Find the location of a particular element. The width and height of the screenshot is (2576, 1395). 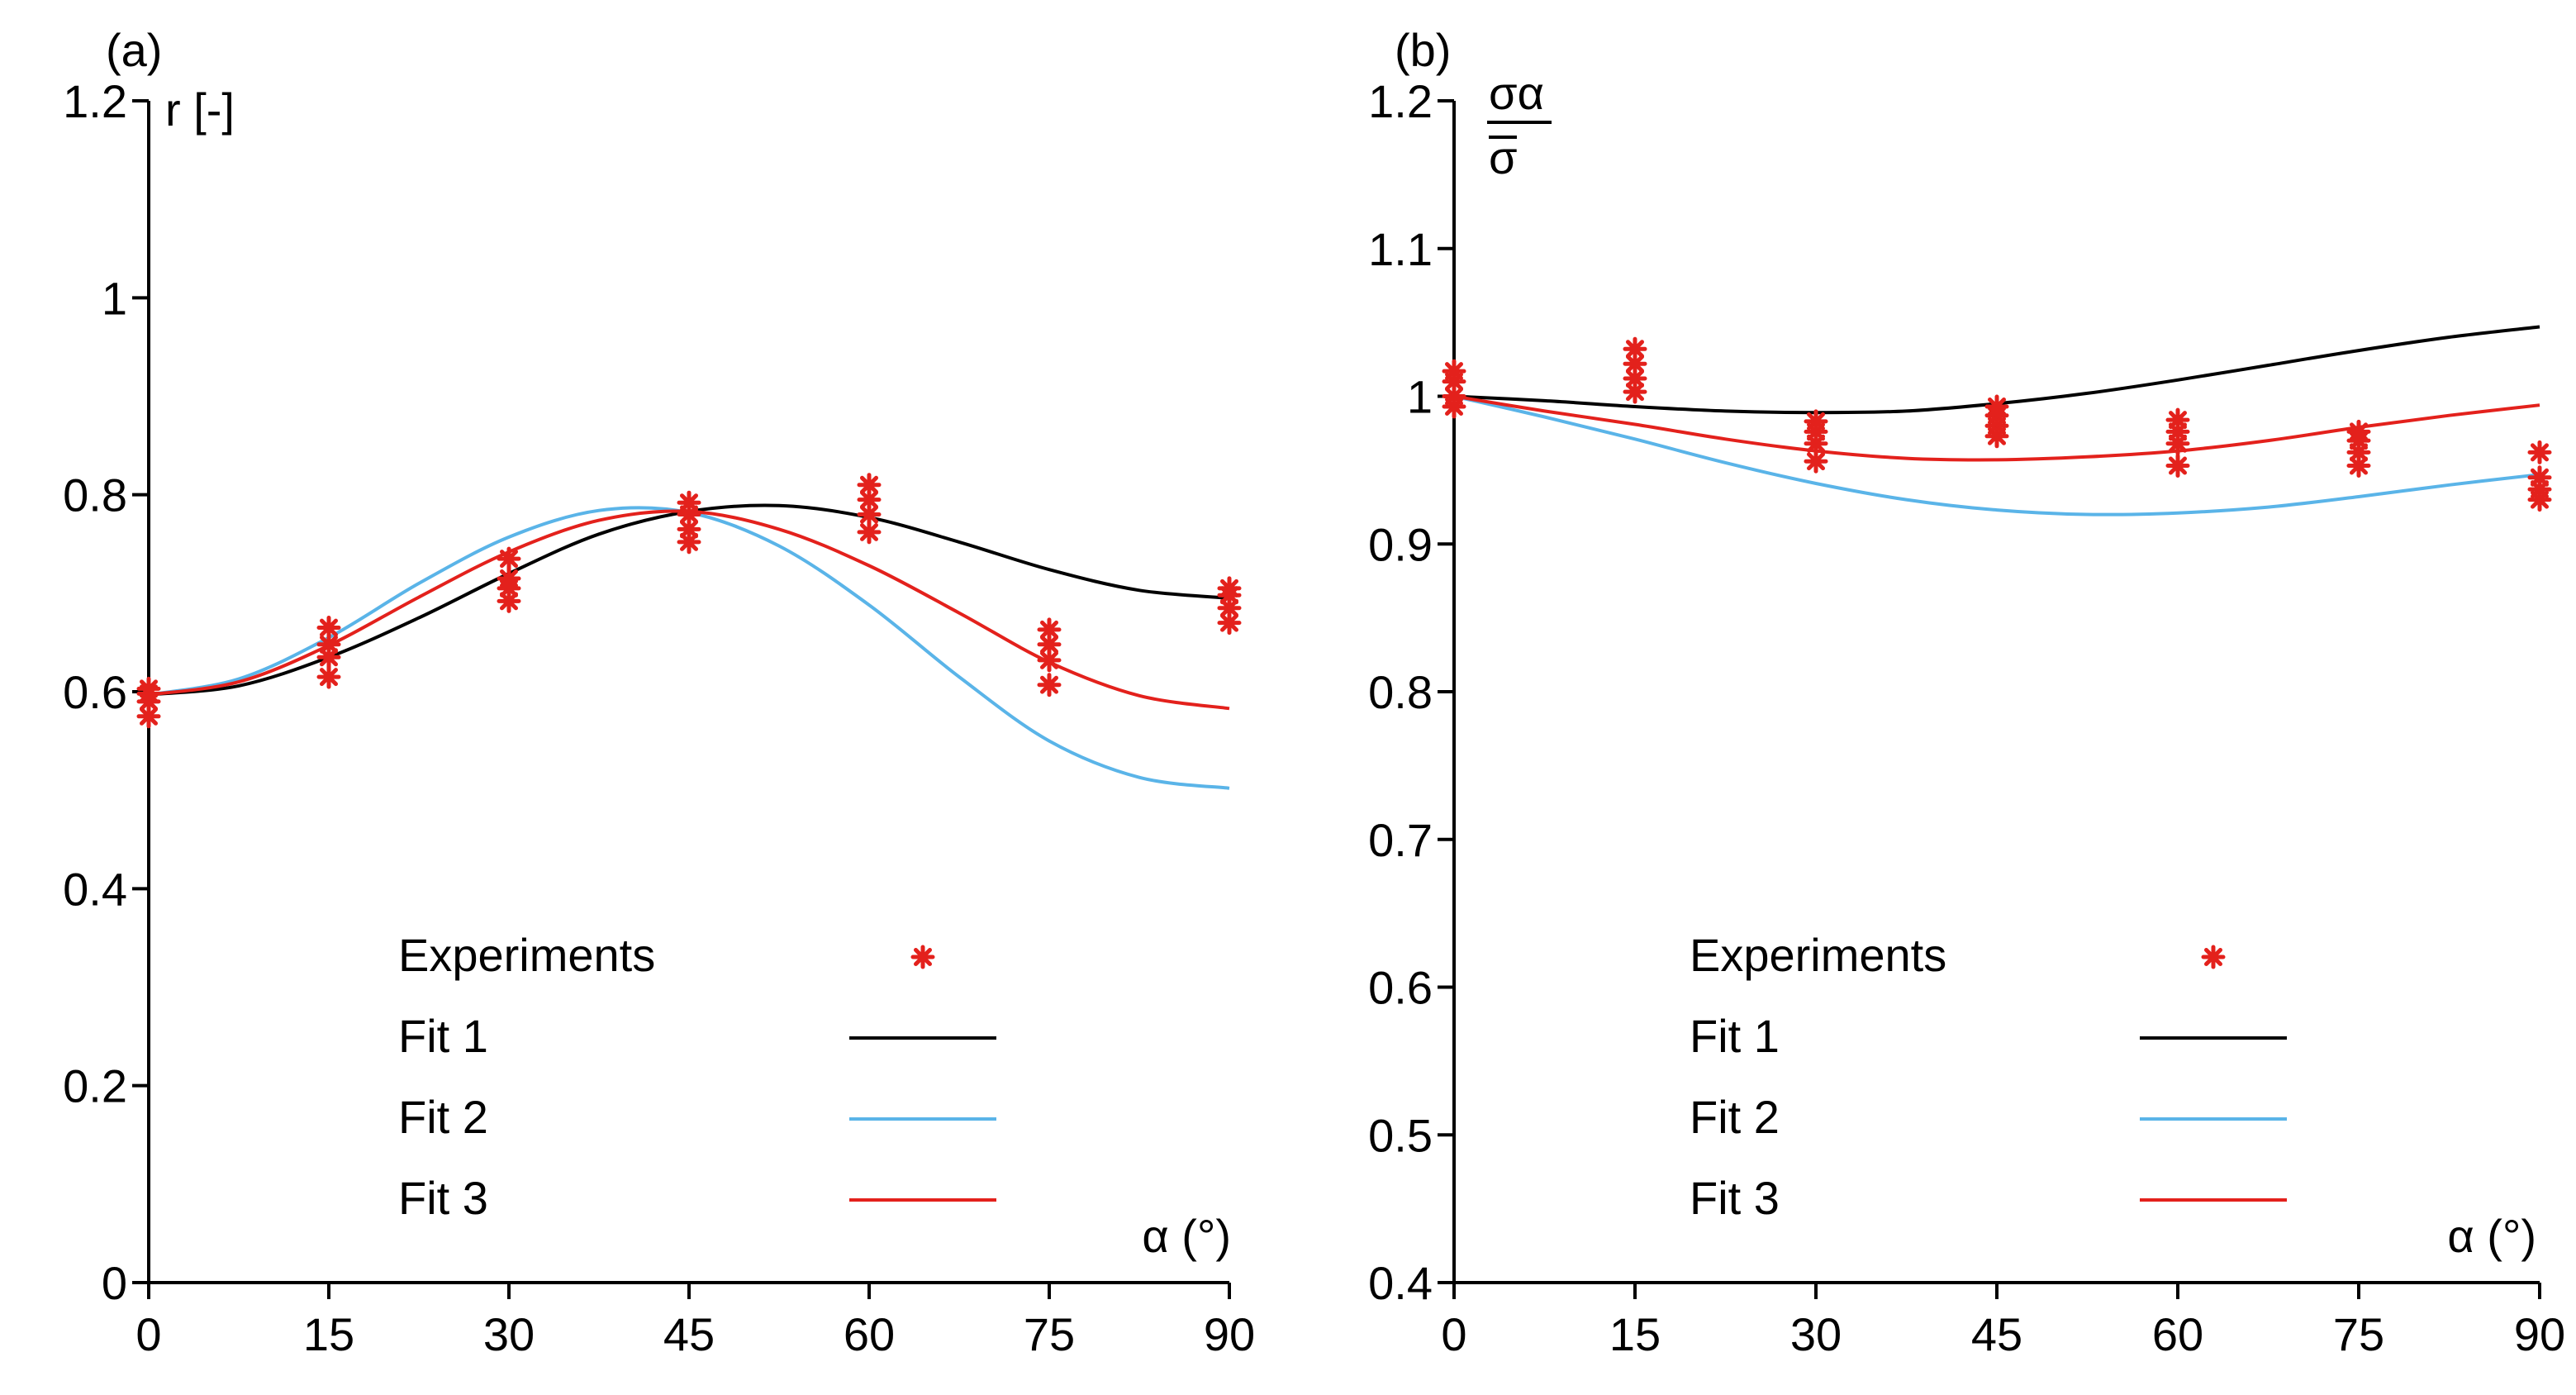

panel-b-y-tick-label: 1.2 is located at coordinates (1400, 101).